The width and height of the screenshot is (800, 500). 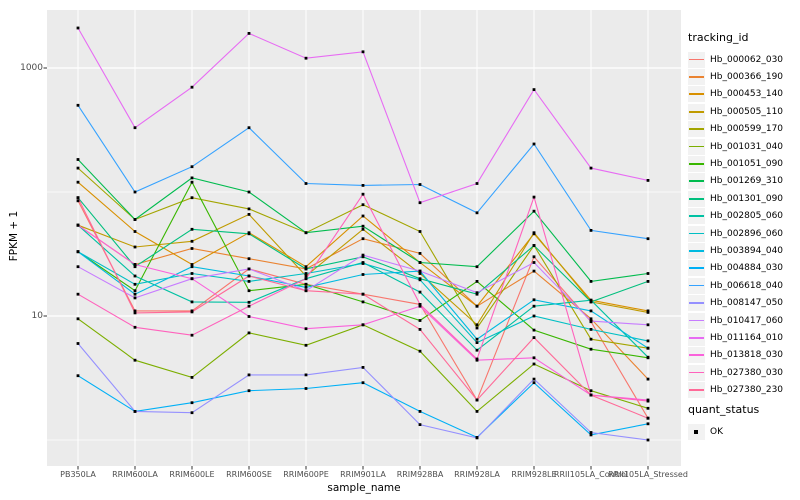 What do you see at coordinates (747, 77) in the screenshot?
I see `legend-entry-label: Hb_000366_190` at bounding box center [747, 77].